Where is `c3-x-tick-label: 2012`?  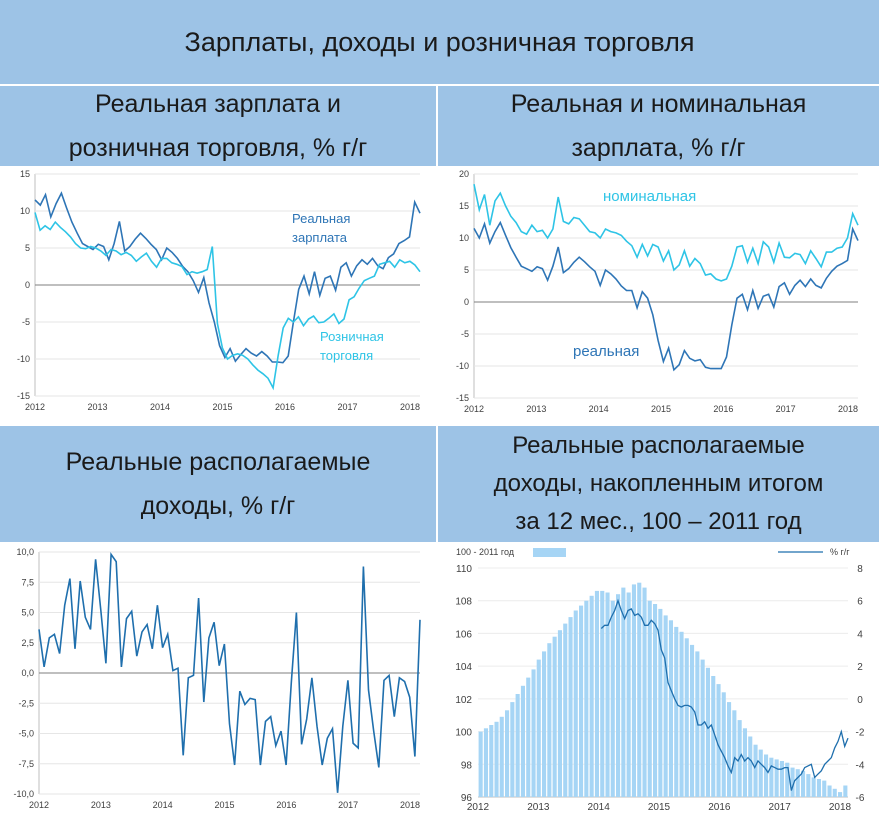 c3-x-tick-label: 2012 is located at coordinates (39, 805).